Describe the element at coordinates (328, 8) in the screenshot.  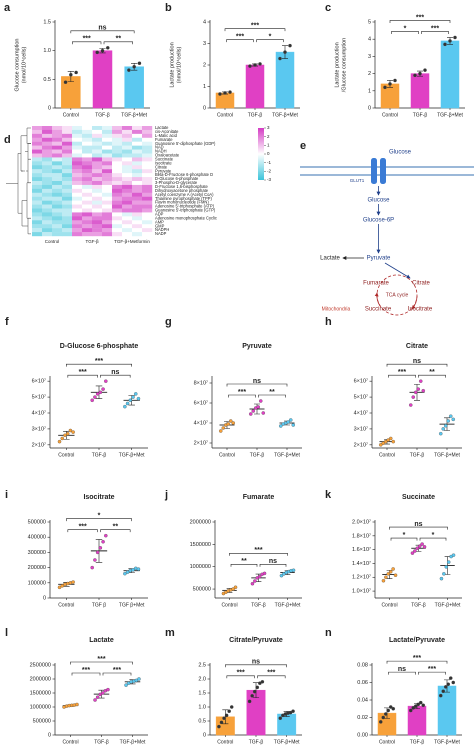
I see `panel-letter: c` at that location.